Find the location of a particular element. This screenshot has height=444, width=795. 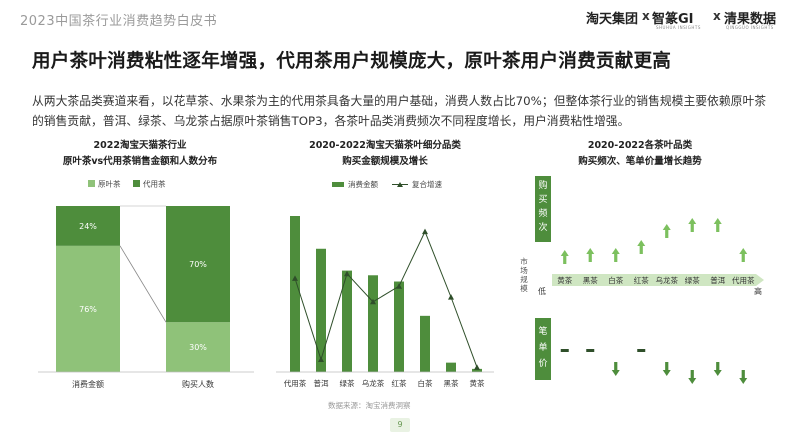

legend-swatch-bar is located at coordinates (338, 184).